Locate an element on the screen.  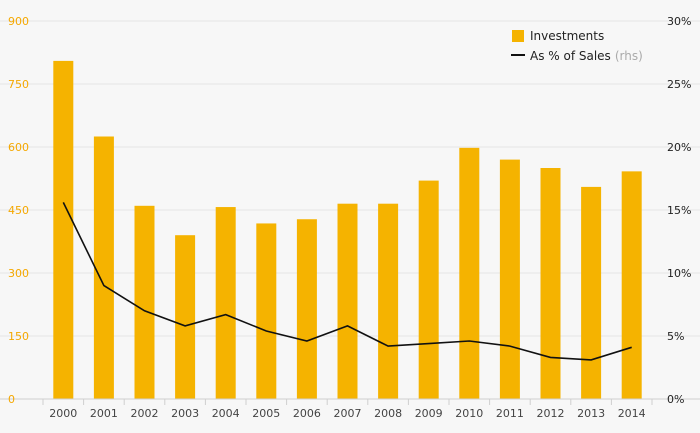
x-tick-label: 2013 is located at coordinates (591, 413).